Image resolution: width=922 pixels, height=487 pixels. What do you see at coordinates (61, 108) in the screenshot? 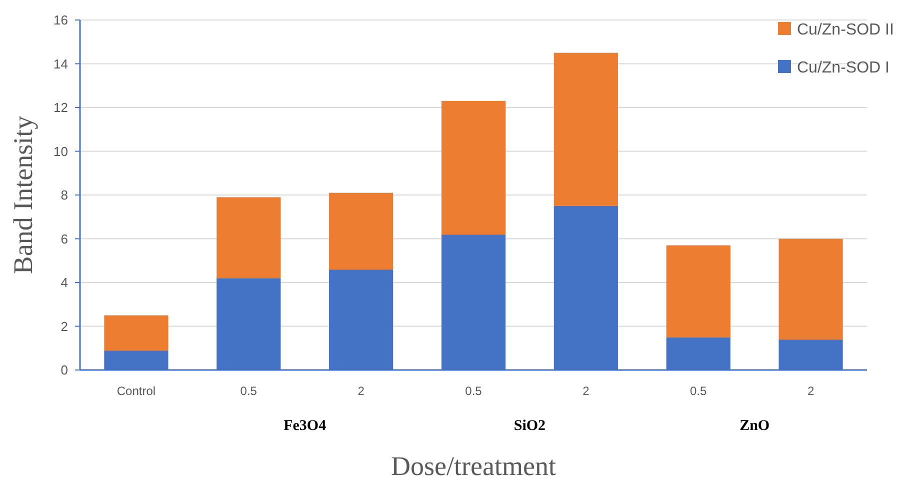
I see `y-tick-label: 12` at bounding box center [61, 108].